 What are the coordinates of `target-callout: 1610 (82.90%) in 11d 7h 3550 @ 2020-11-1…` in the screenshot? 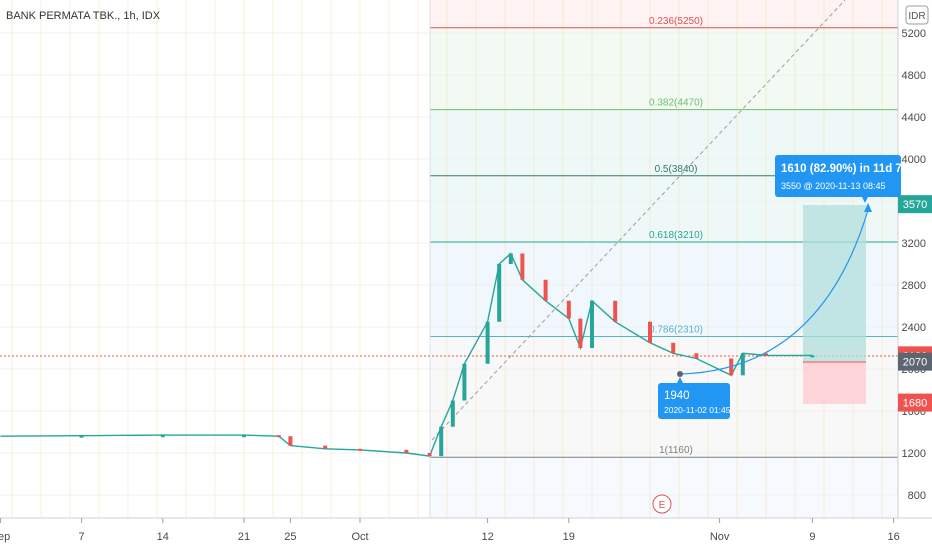 It's located at (842, 179).